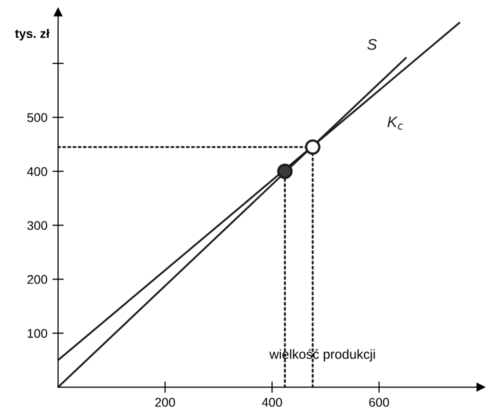 The image size is (488, 419). I want to click on series-label: S, so click(372, 44).